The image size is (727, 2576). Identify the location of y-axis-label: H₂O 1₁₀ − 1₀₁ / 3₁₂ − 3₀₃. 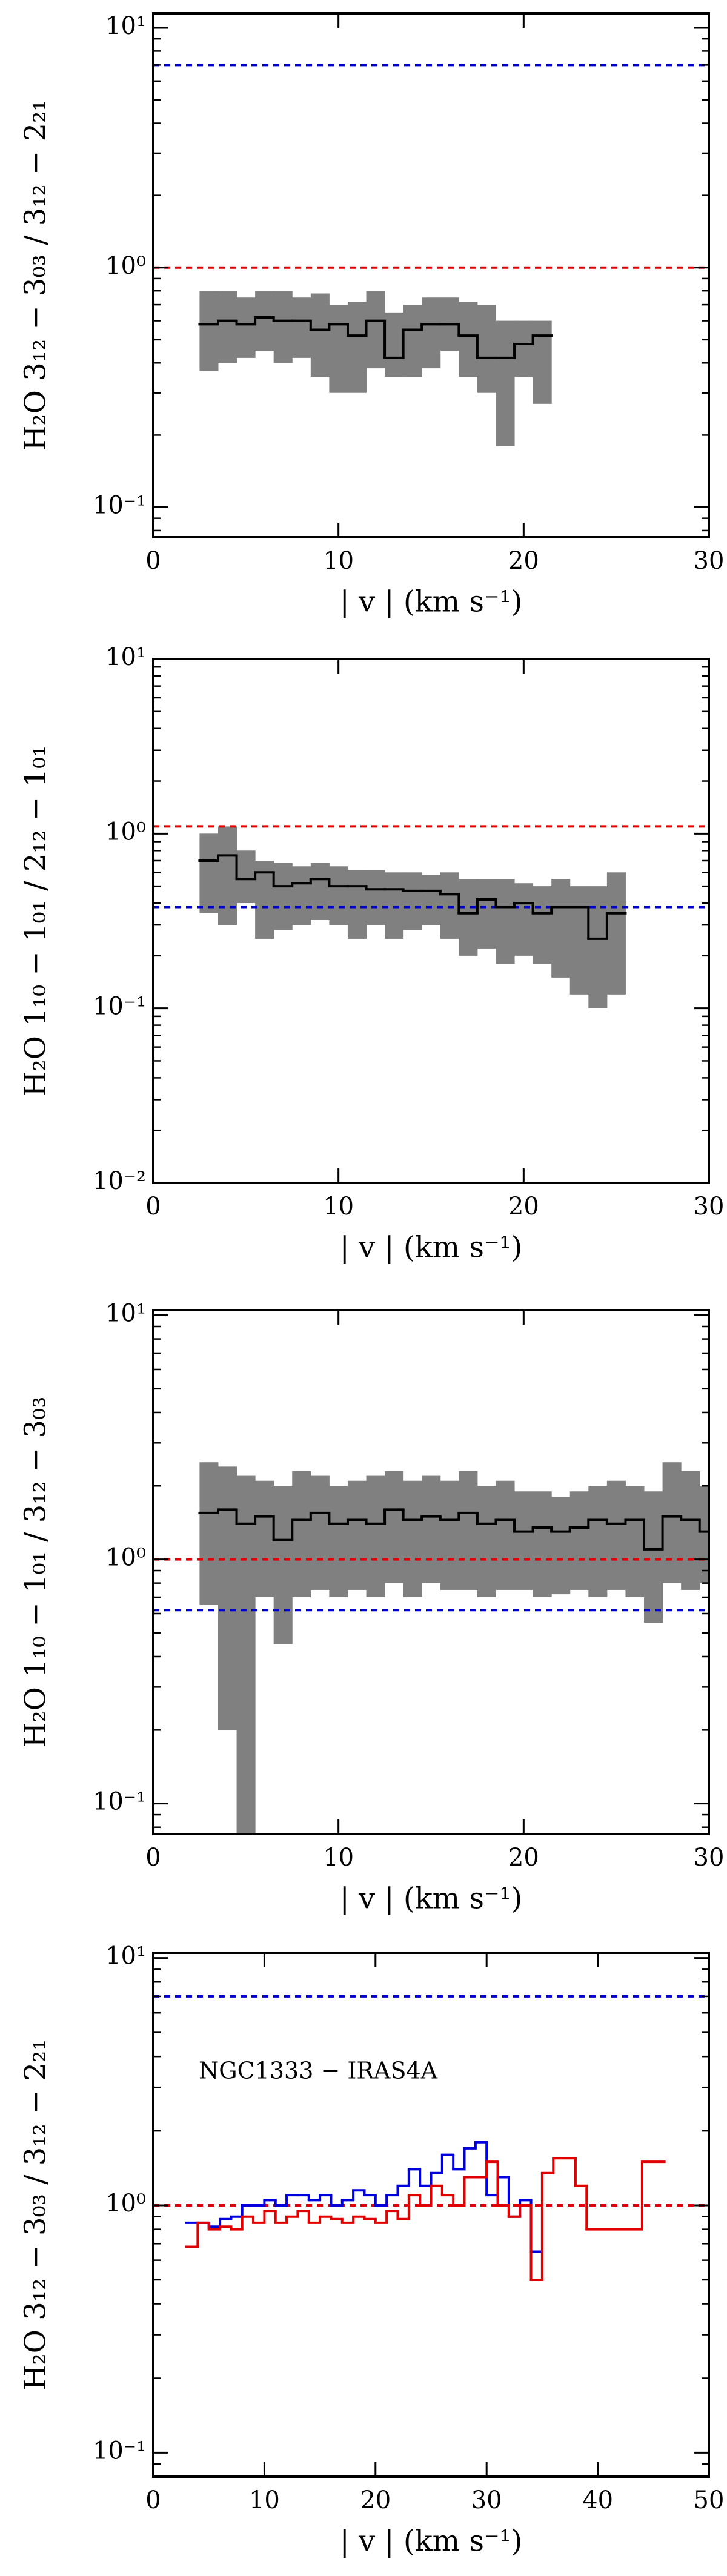
(36, 1572).